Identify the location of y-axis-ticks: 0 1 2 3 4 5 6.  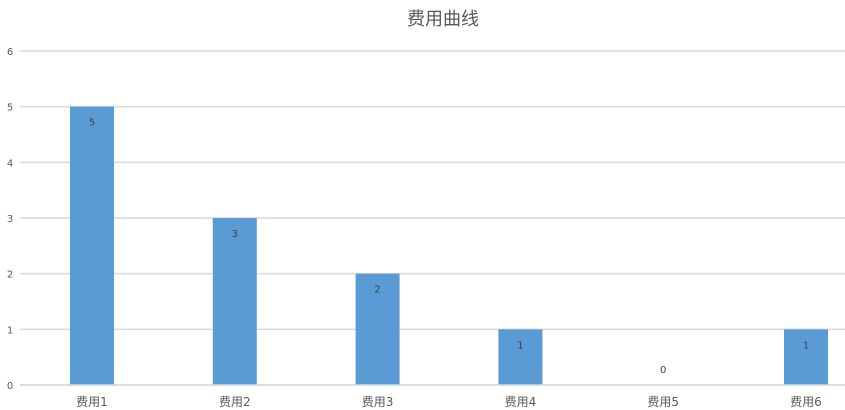
(10, 219).